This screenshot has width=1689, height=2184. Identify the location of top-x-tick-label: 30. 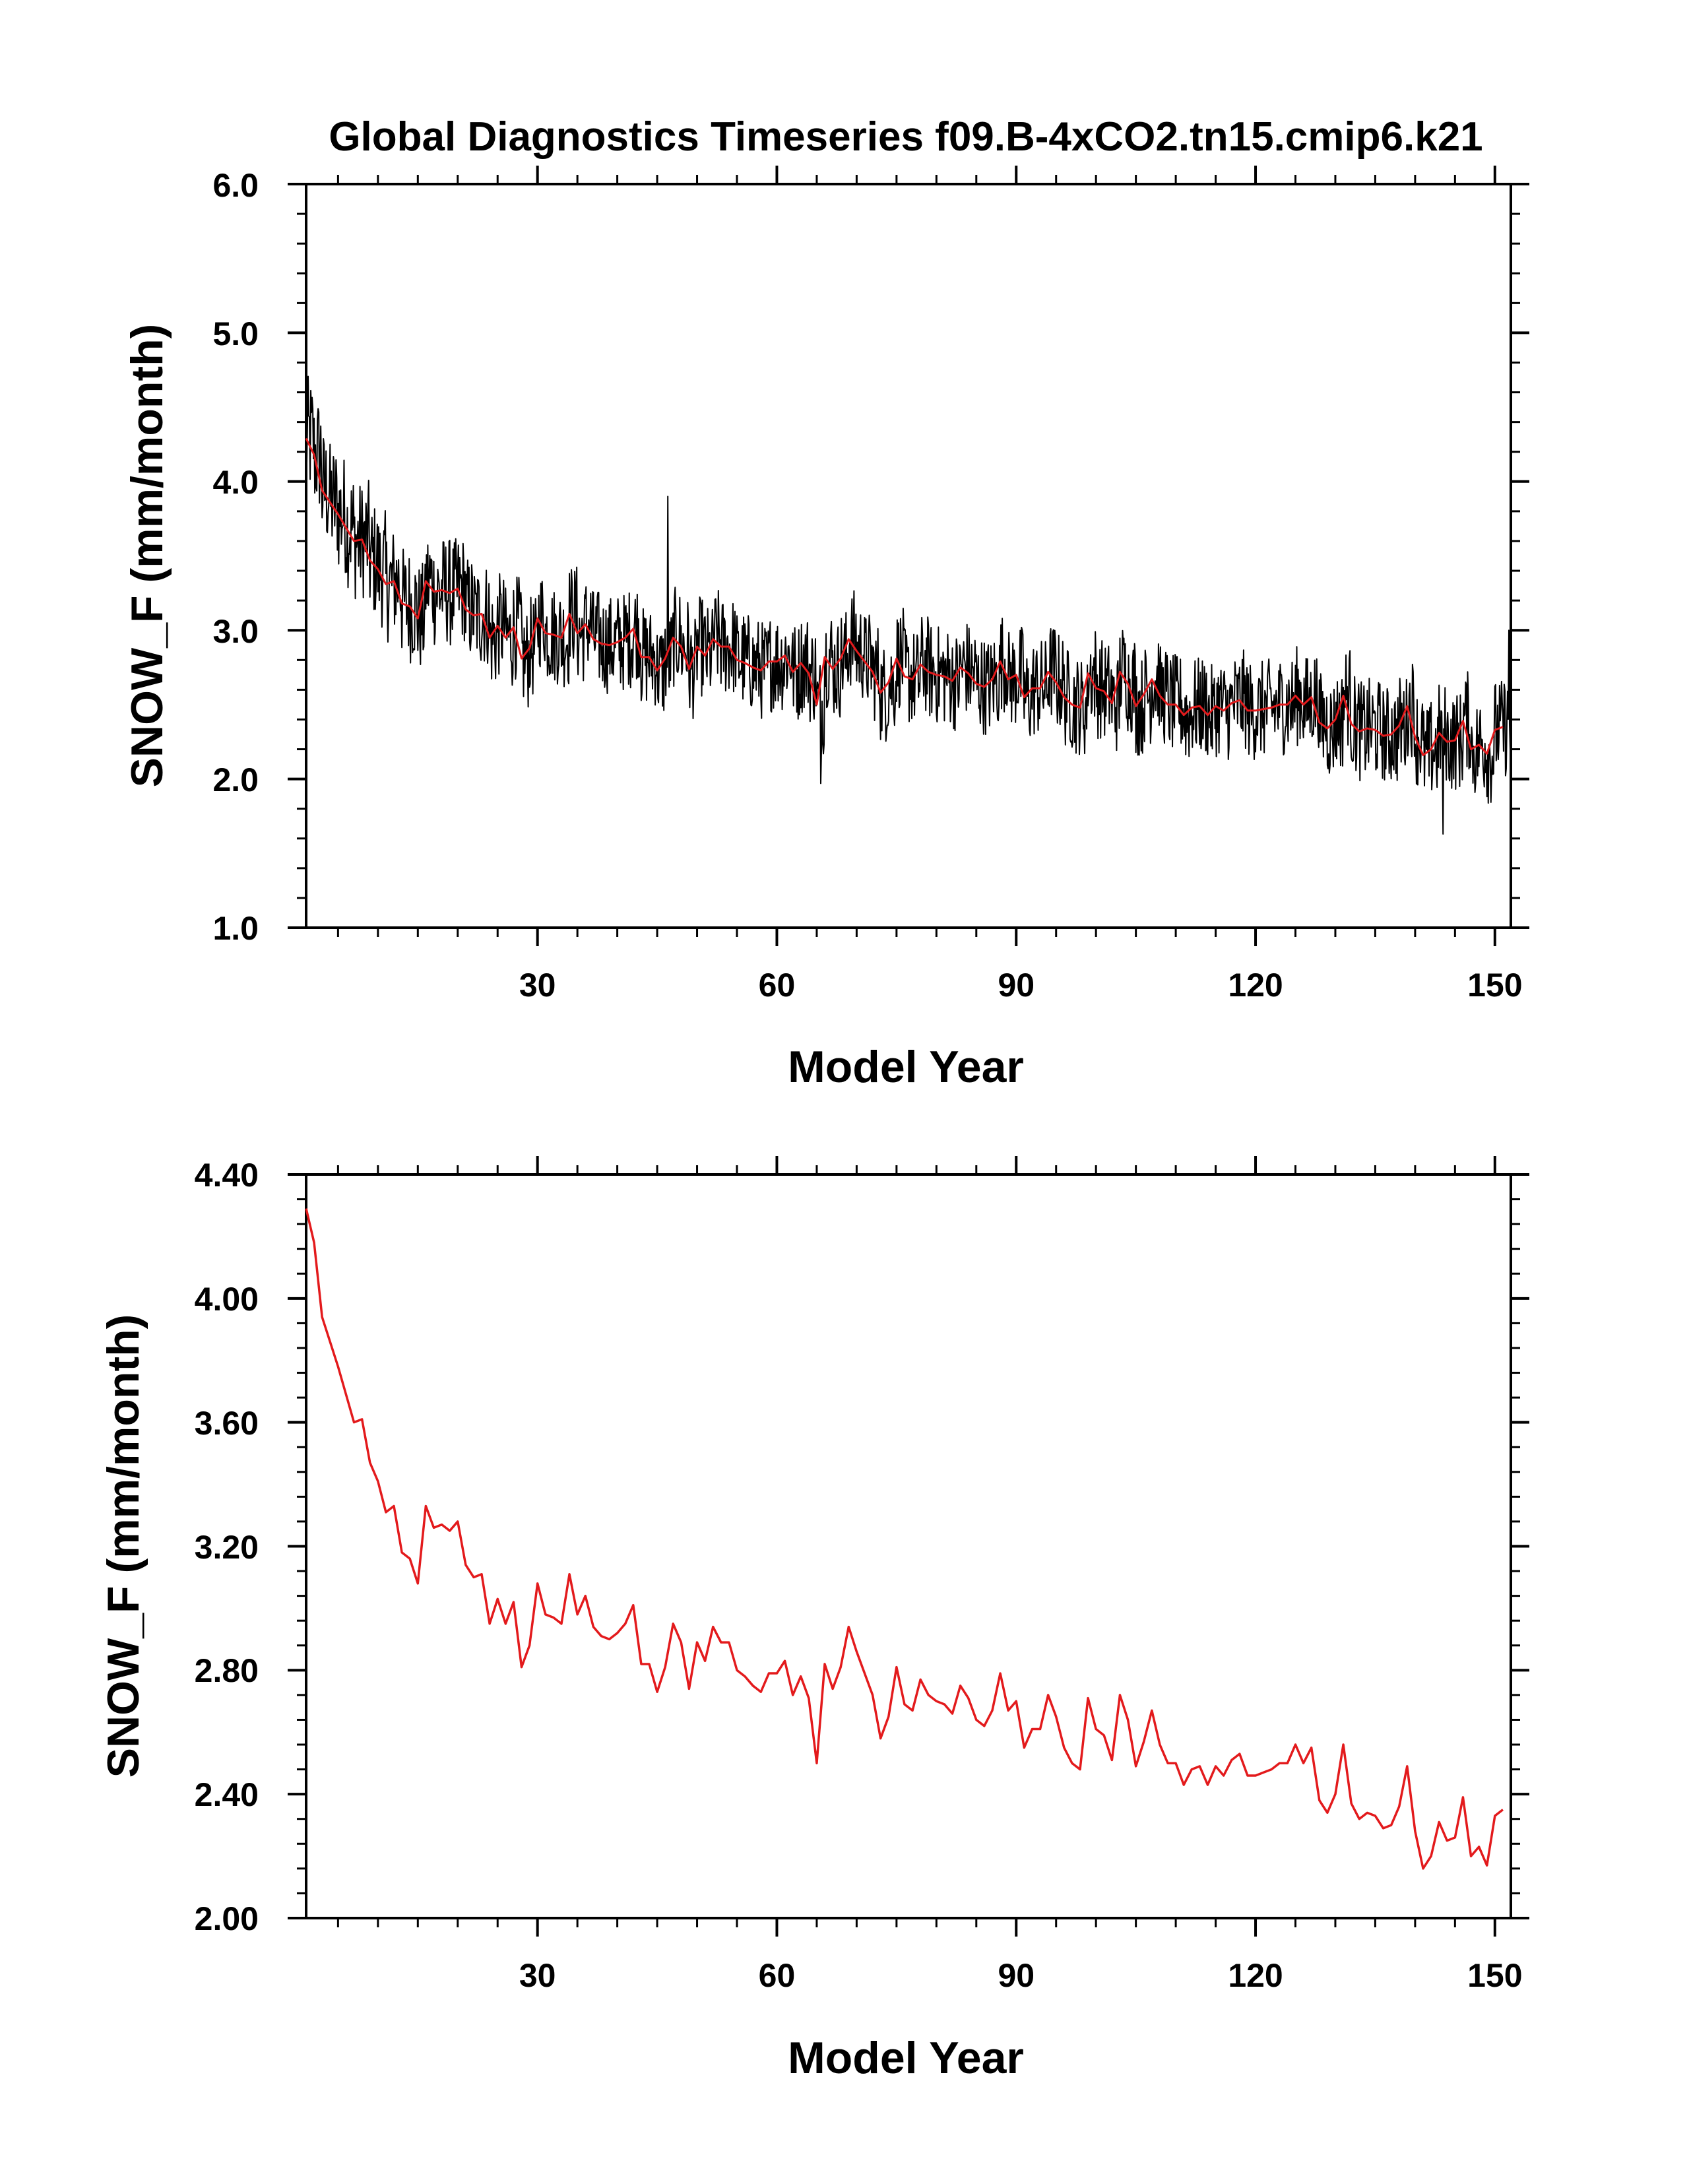
(537, 985).